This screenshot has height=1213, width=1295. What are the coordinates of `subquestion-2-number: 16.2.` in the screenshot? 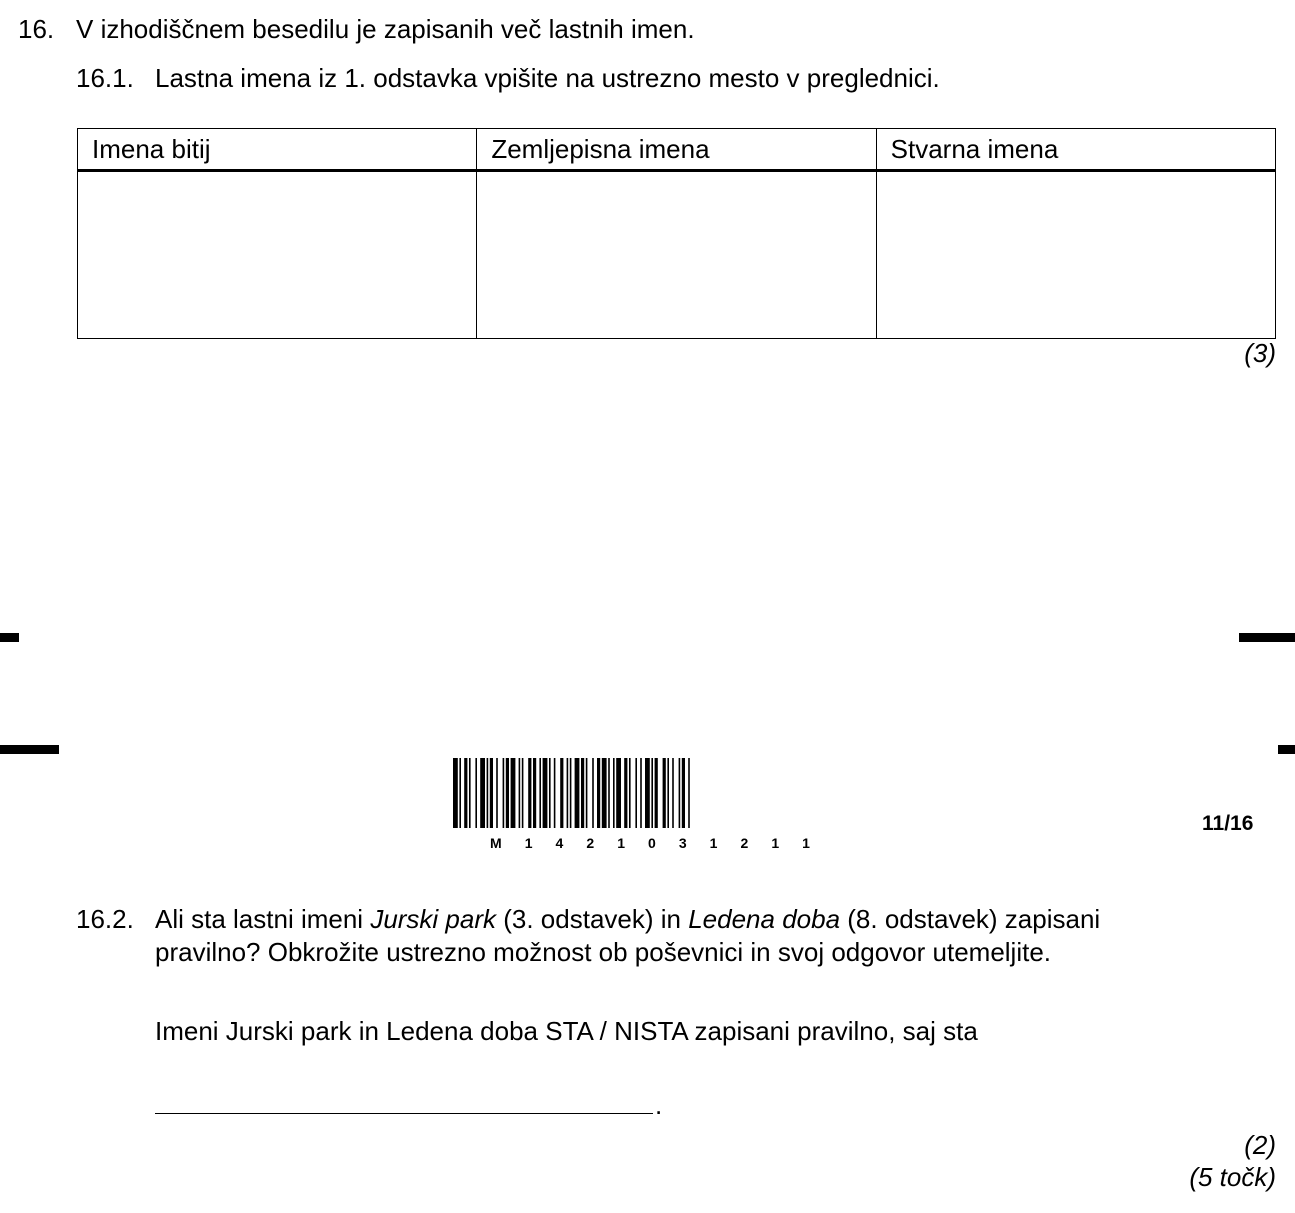 It's located at (105, 919).